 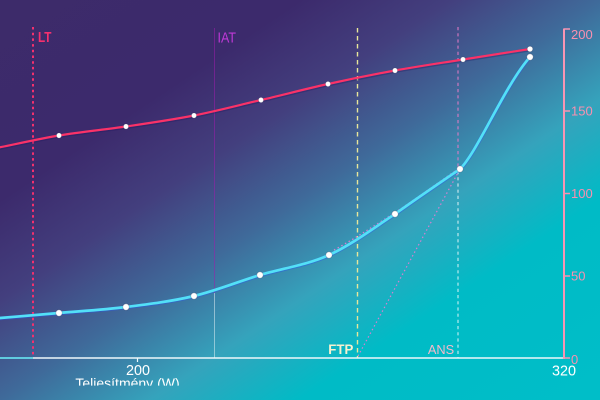 What do you see at coordinates (578, 276) in the screenshot?
I see `svg-text: 50` at bounding box center [578, 276].